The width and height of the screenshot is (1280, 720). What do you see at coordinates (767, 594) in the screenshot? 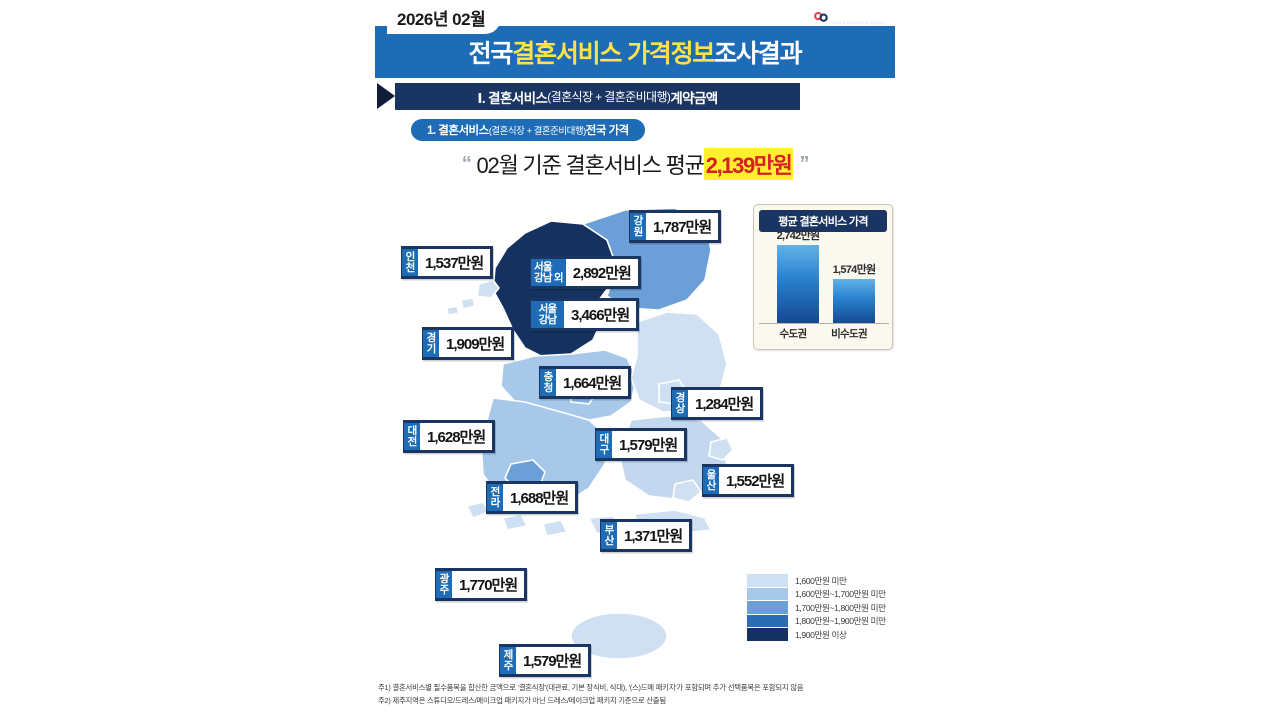
I see `legend-swatch-tier1` at bounding box center [767, 594].